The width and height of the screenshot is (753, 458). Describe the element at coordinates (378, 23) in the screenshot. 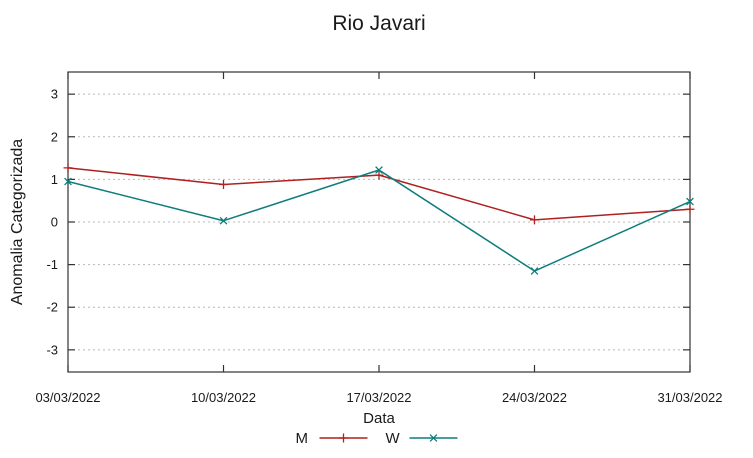

I see `chart-title: Rio Javari` at that location.